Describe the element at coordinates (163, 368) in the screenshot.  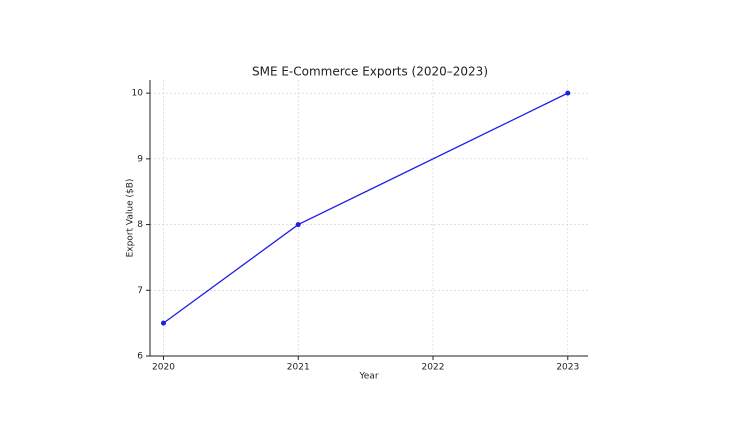
I see `x-tick-label: 2020` at that location.